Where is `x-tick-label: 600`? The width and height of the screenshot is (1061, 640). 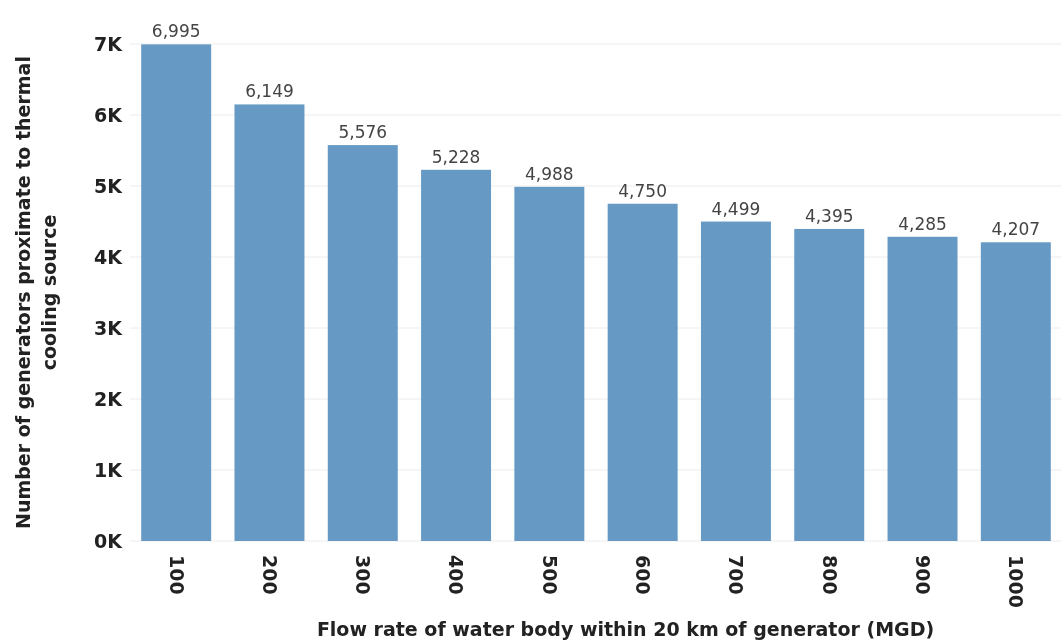
x-tick-label: 600 is located at coordinates (643, 575).